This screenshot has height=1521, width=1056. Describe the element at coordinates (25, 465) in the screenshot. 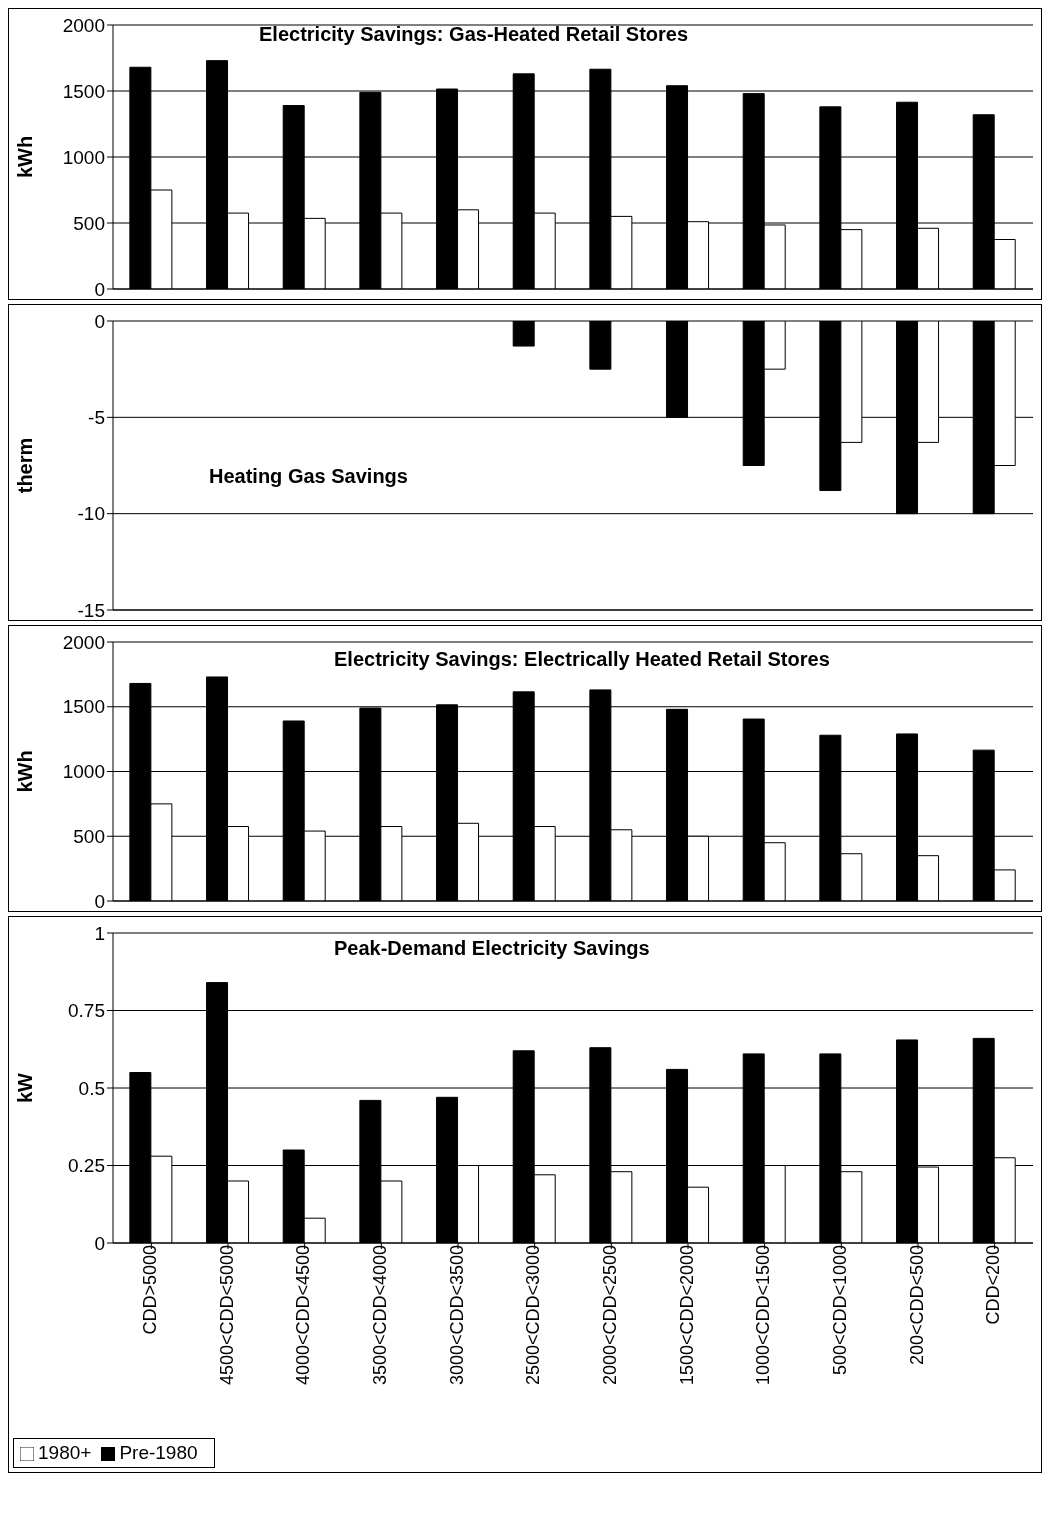

I see `y-axis-title: therm` at that location.